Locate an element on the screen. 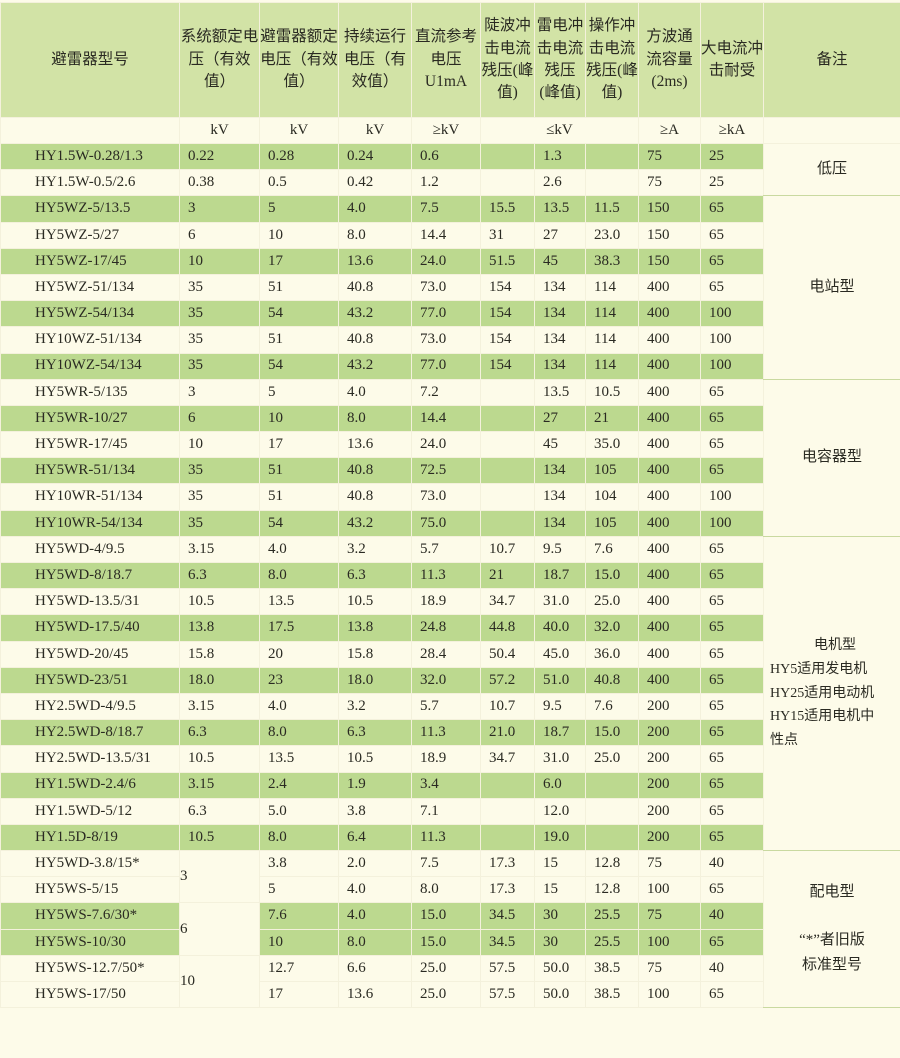 The width and height of the screenshot is (900, 1058). value-cell: 7.1 is located at coordinates (446, 811).